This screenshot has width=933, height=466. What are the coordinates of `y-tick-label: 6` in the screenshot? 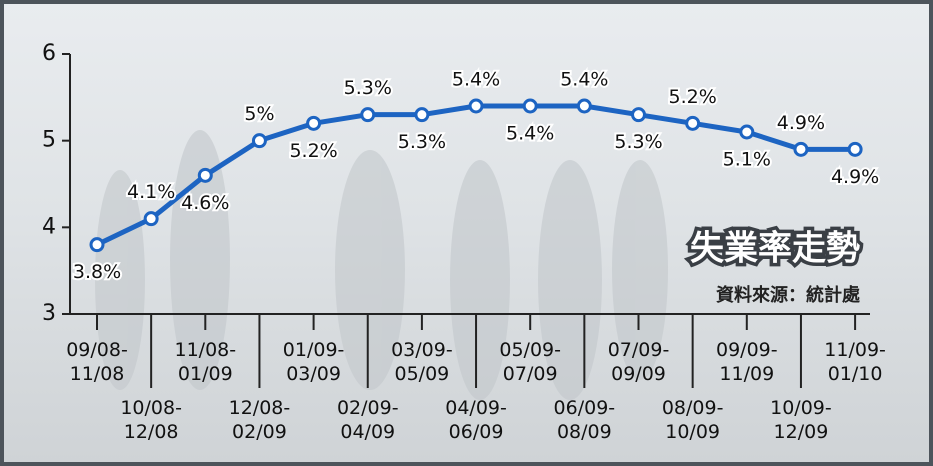 It's located at (49, 53).